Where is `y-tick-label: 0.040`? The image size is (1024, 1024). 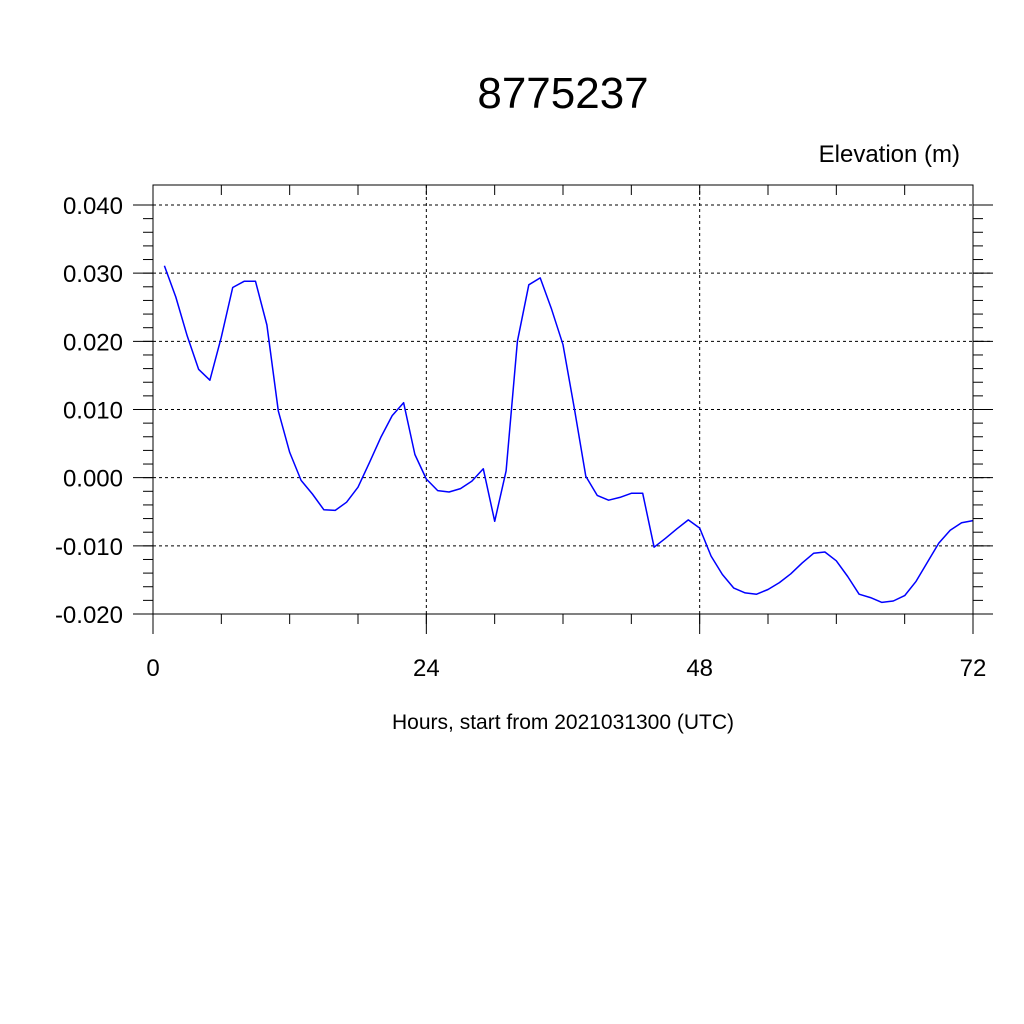 y-tick-label: 0.040 is located at coordinates (93, 206).